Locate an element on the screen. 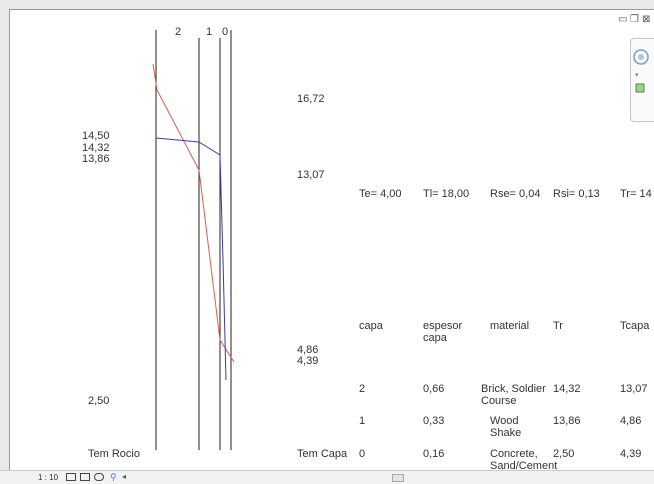 This screenshot has height=484, width=654. table-cell-tcapa: 4,86 is located at coordinates (631, 421).